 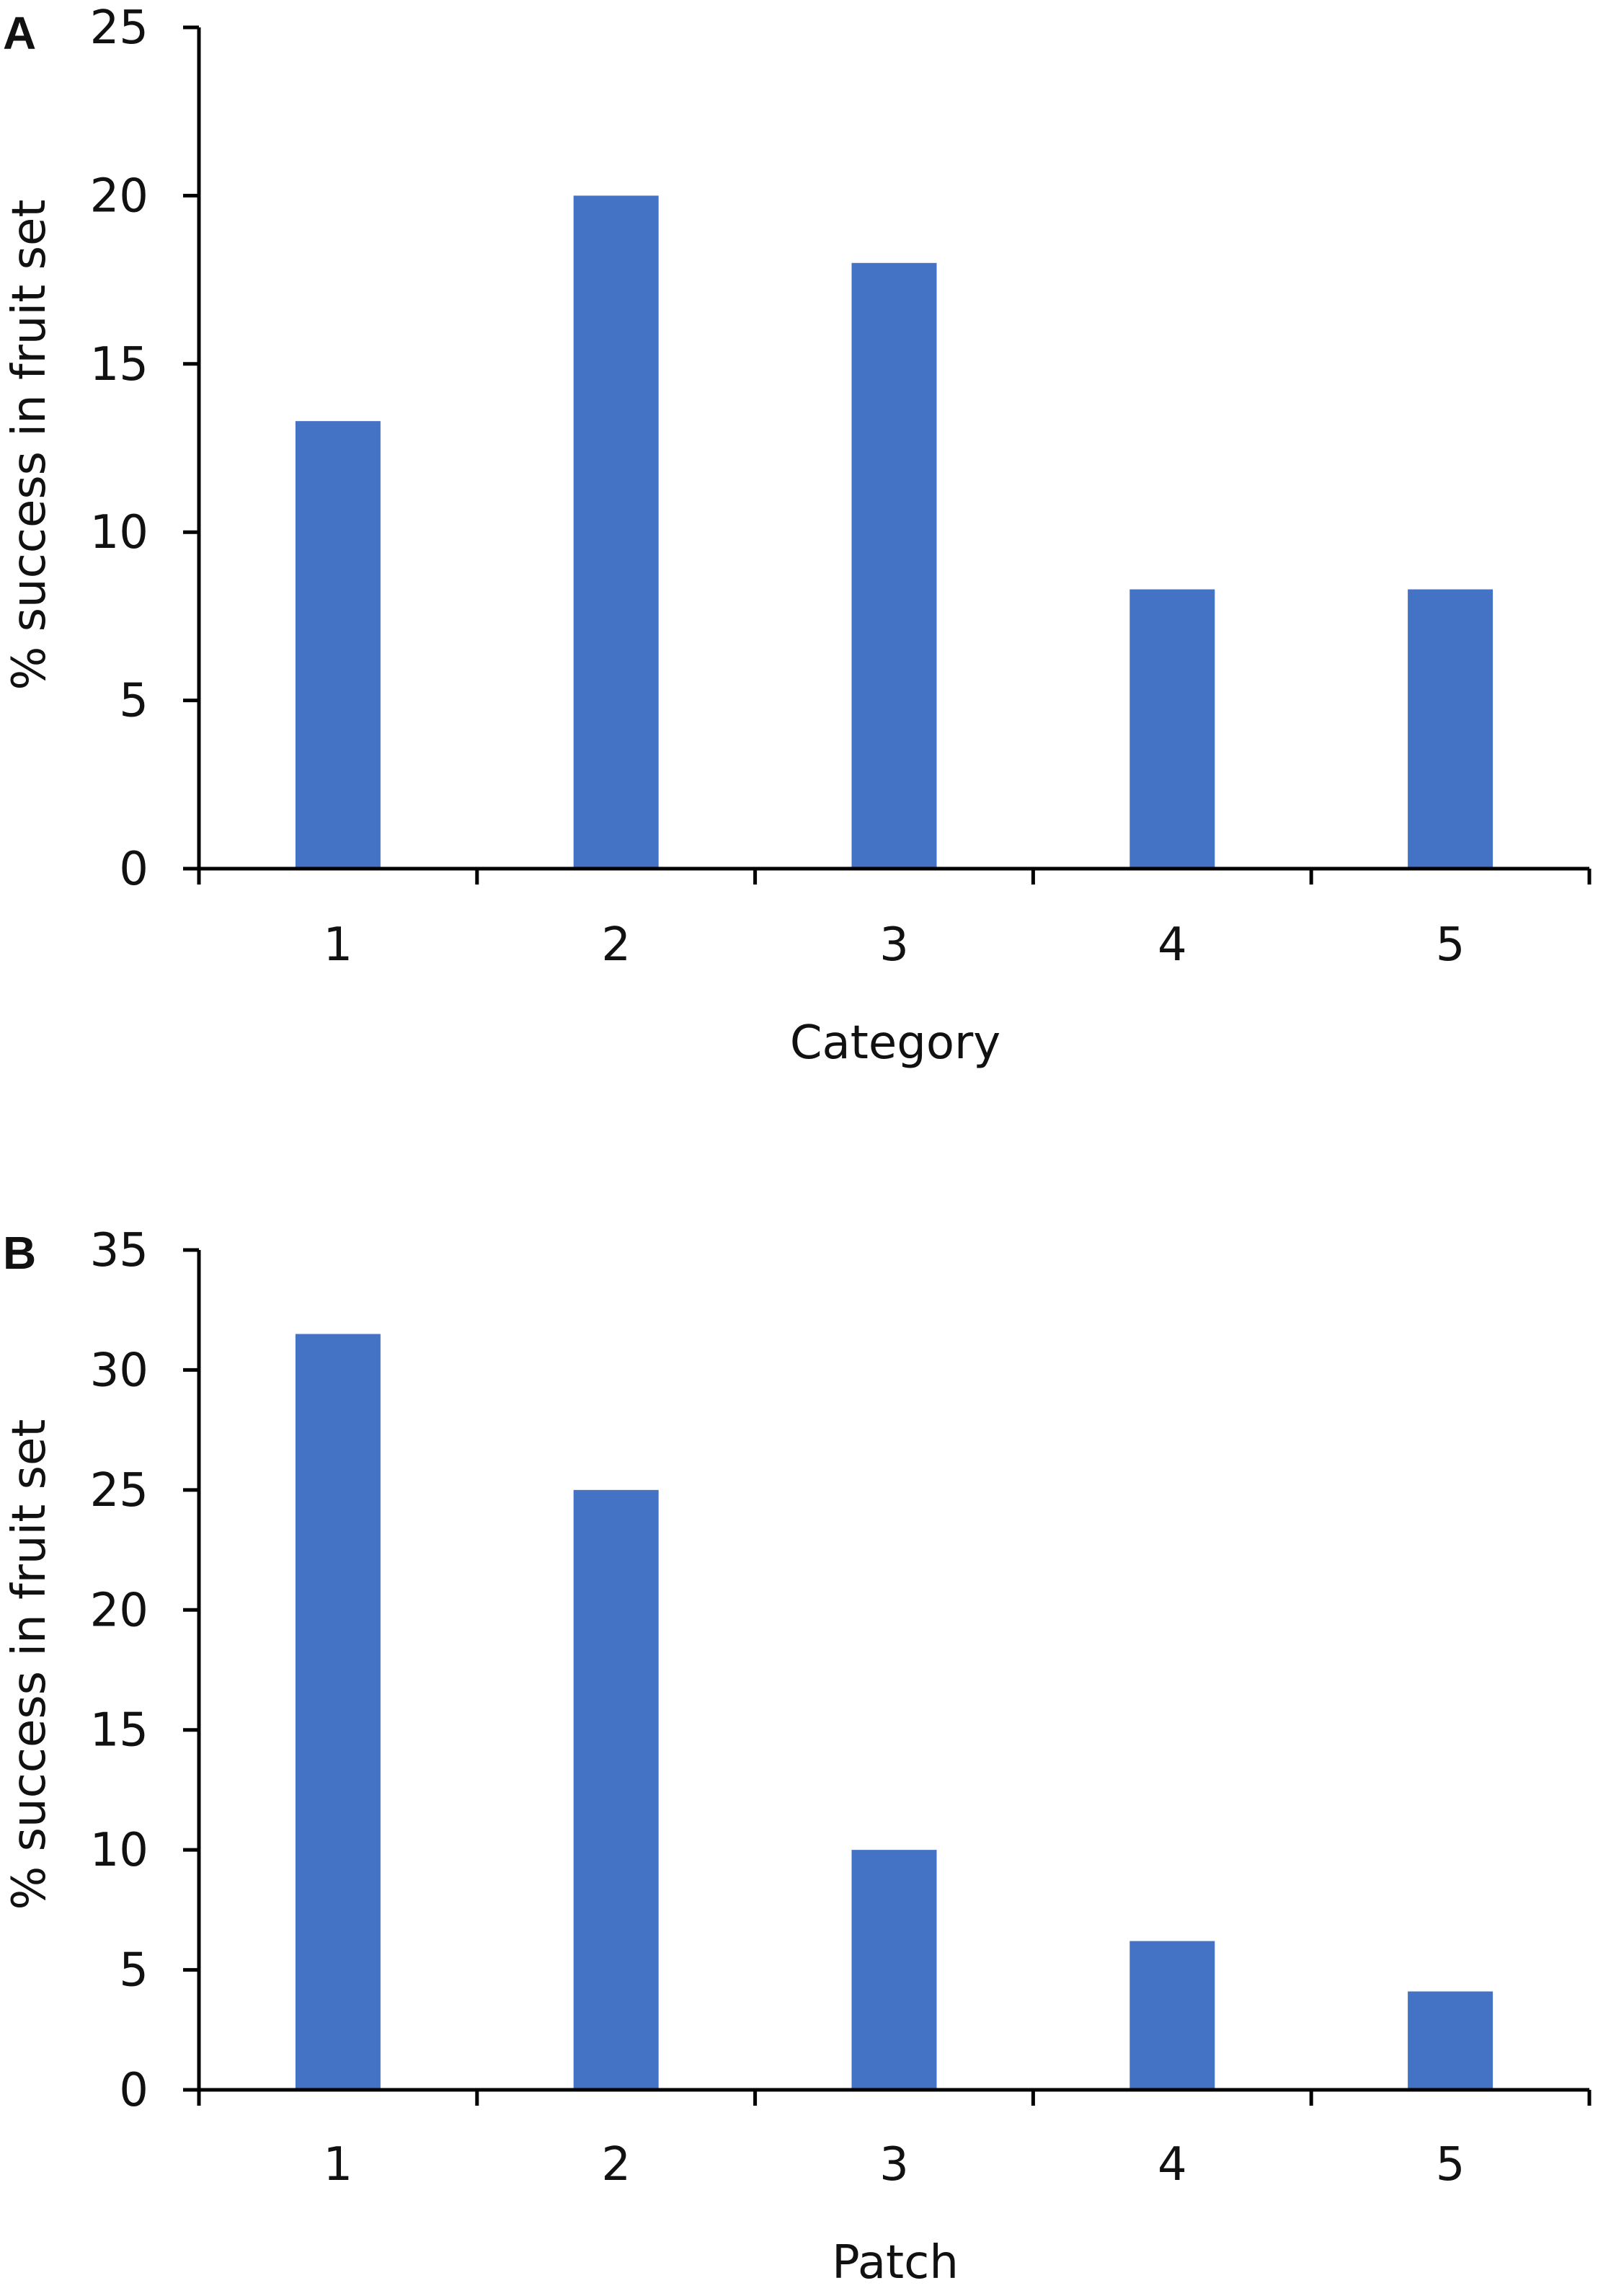 I want to click on panel-b-x-tick-label: 2, so click(x=616, y=2164).